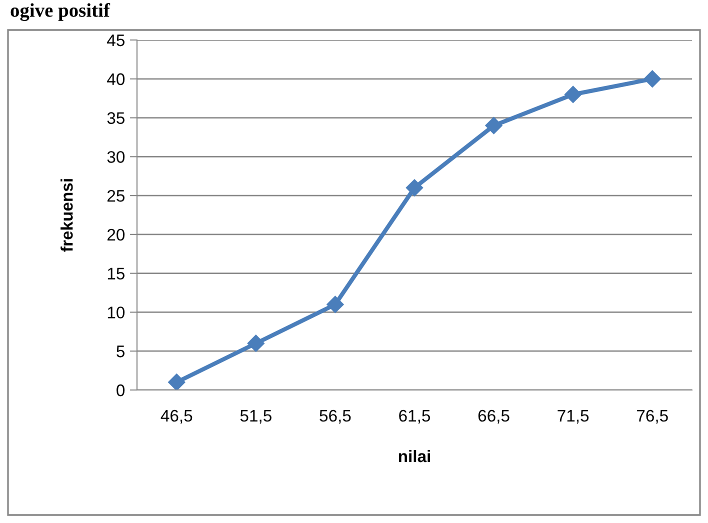  I want to click on x-axis-title: nilai, so click(414, 456).